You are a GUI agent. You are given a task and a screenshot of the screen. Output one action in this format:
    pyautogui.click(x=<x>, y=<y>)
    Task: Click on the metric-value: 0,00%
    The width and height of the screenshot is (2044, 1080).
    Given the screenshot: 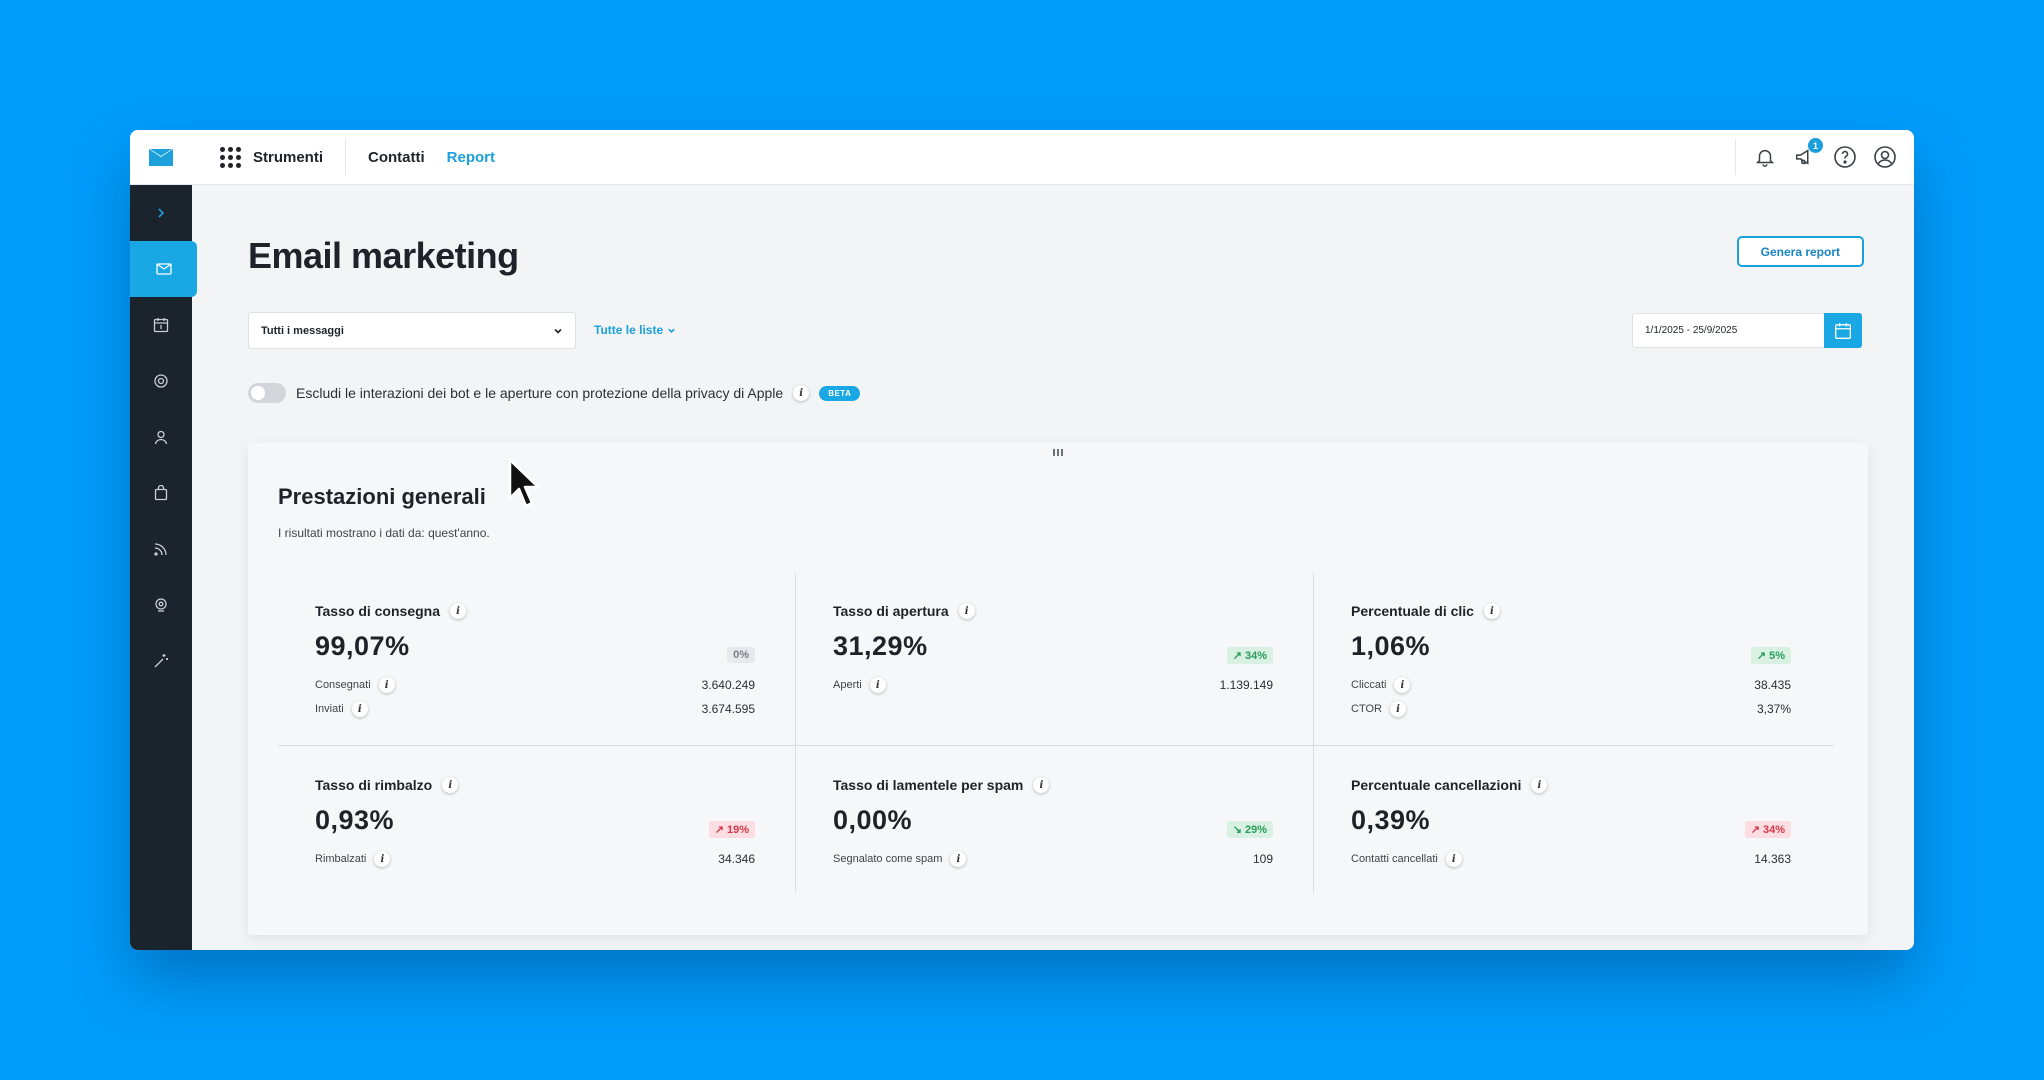 What is the action you would take?
    pyautogui.click(x=873, y=820)
    